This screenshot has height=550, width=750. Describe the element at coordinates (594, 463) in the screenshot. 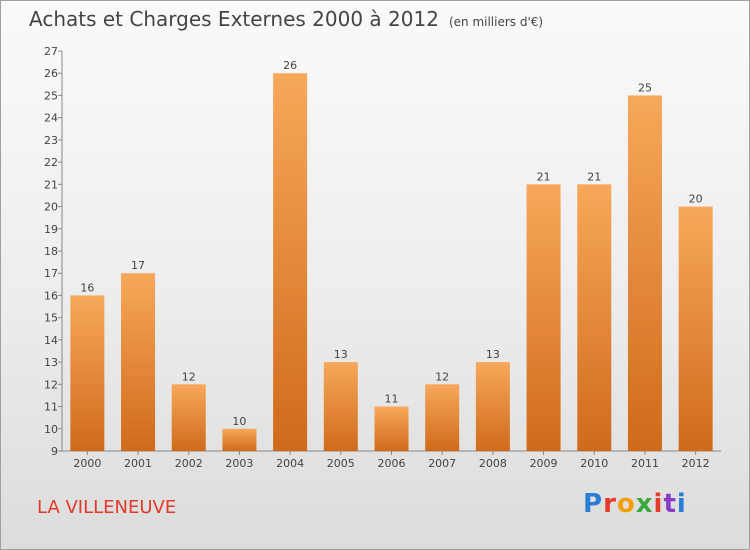

I see `x-tick-label: 2010` at that location.